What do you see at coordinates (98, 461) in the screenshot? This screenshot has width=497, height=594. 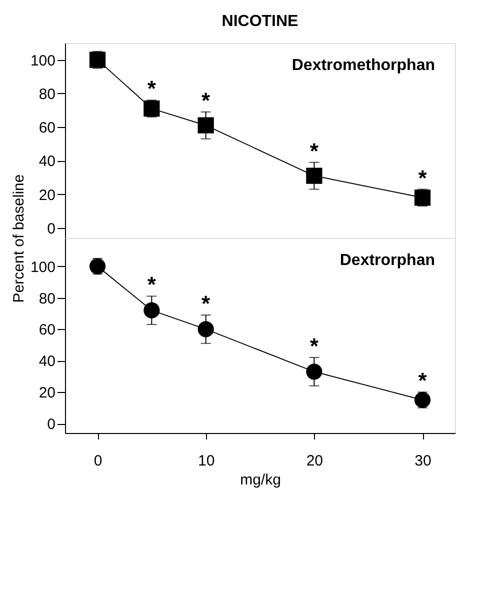 I see `x-tick-label: 0` at bounding box center [98, 461].